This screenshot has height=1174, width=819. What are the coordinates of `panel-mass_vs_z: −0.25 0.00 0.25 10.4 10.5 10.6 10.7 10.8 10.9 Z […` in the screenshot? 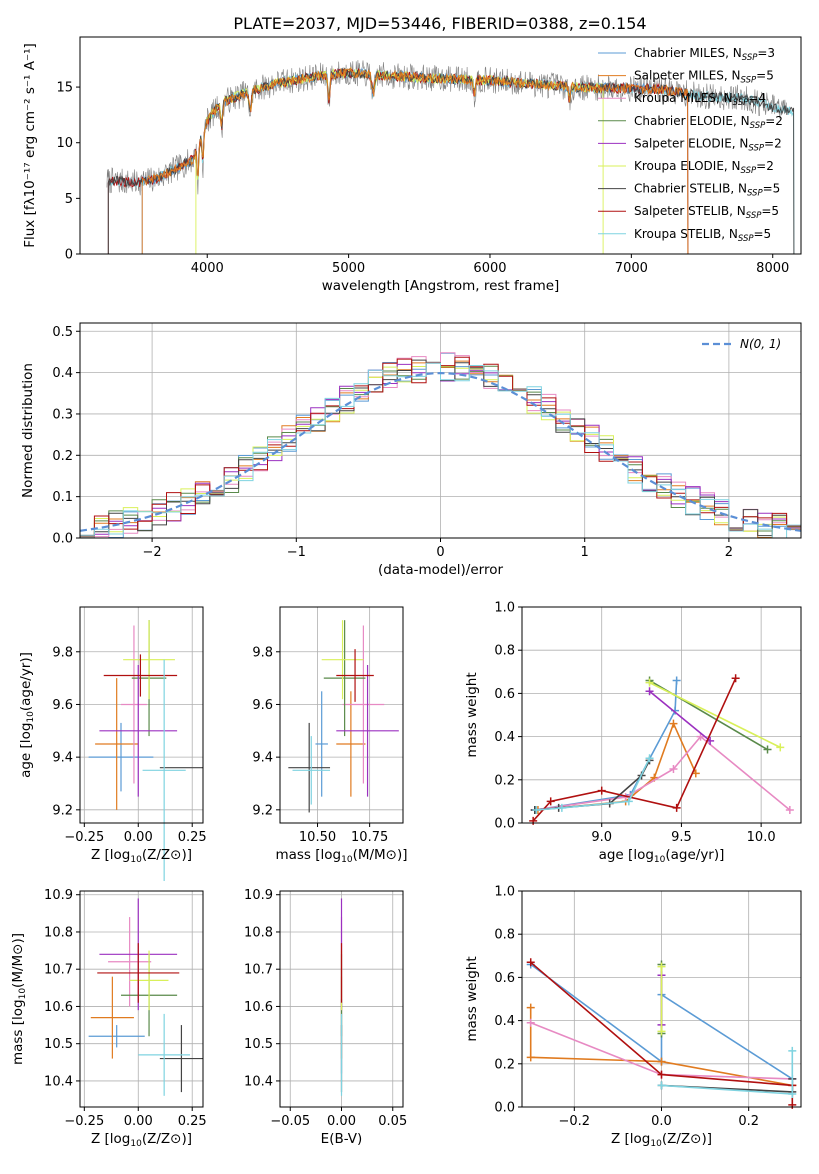 It's located at (108, 1018).